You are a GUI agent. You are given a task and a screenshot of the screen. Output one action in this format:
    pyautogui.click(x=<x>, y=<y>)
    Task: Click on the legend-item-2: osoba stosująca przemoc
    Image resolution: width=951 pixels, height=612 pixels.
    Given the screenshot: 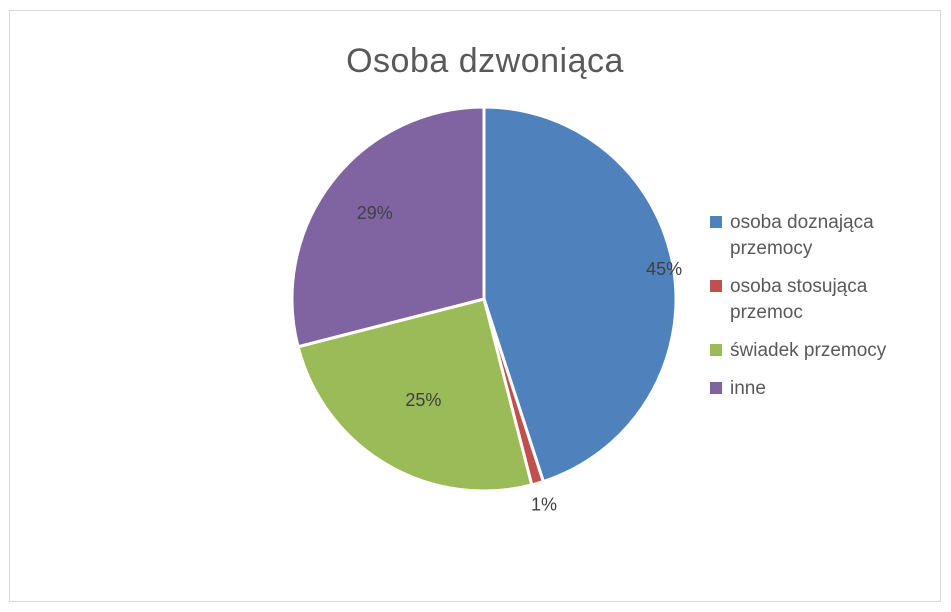 What is the action you would take?
    pyautogui.click(x=820, y=300)
    